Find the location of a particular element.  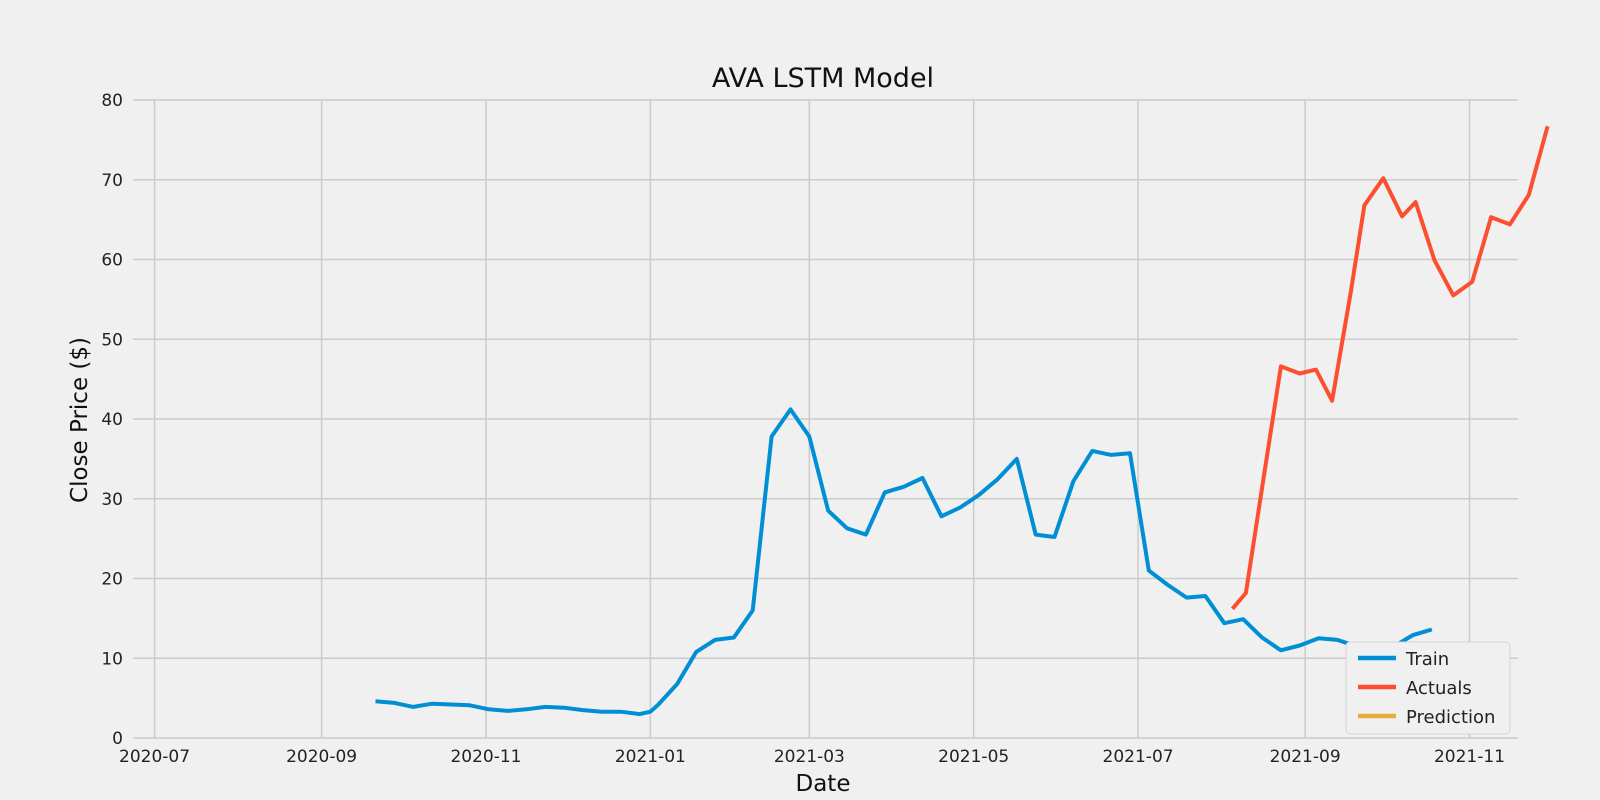

x-tick-label: 2021-01 is located at coordinates (650, 757).